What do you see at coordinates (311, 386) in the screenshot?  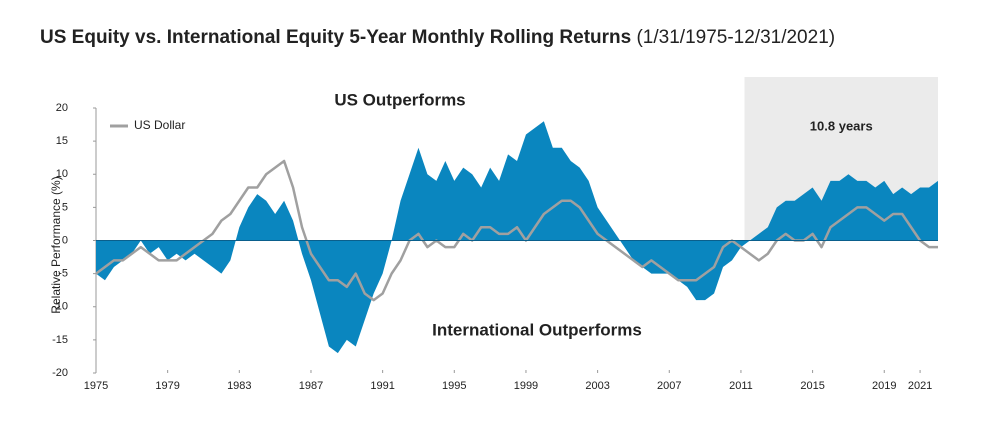 I see `x-tick-label: 1987` at bounding box center [311, 386].